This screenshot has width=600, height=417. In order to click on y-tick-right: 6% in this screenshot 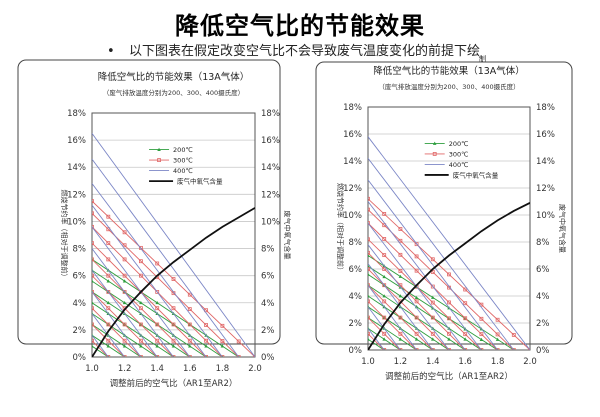, I will do `click(543, 270)`.